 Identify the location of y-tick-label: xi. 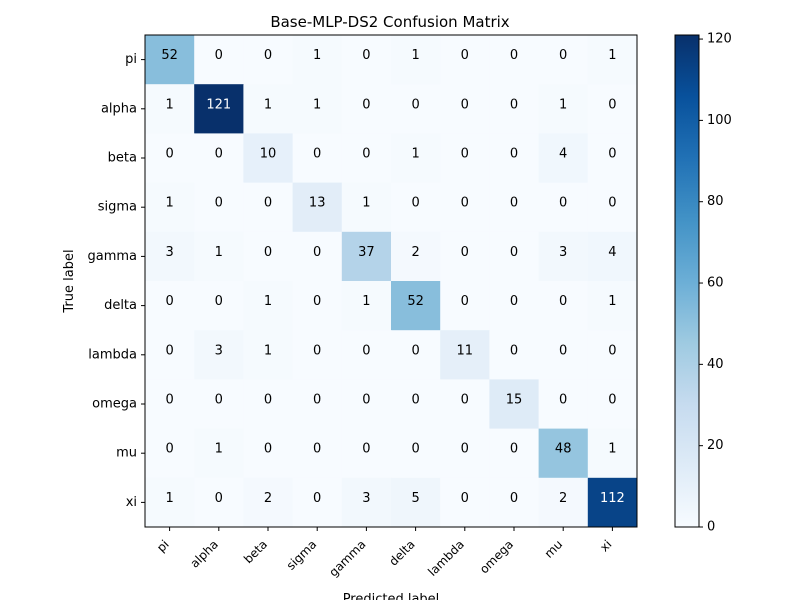
(131, 502).